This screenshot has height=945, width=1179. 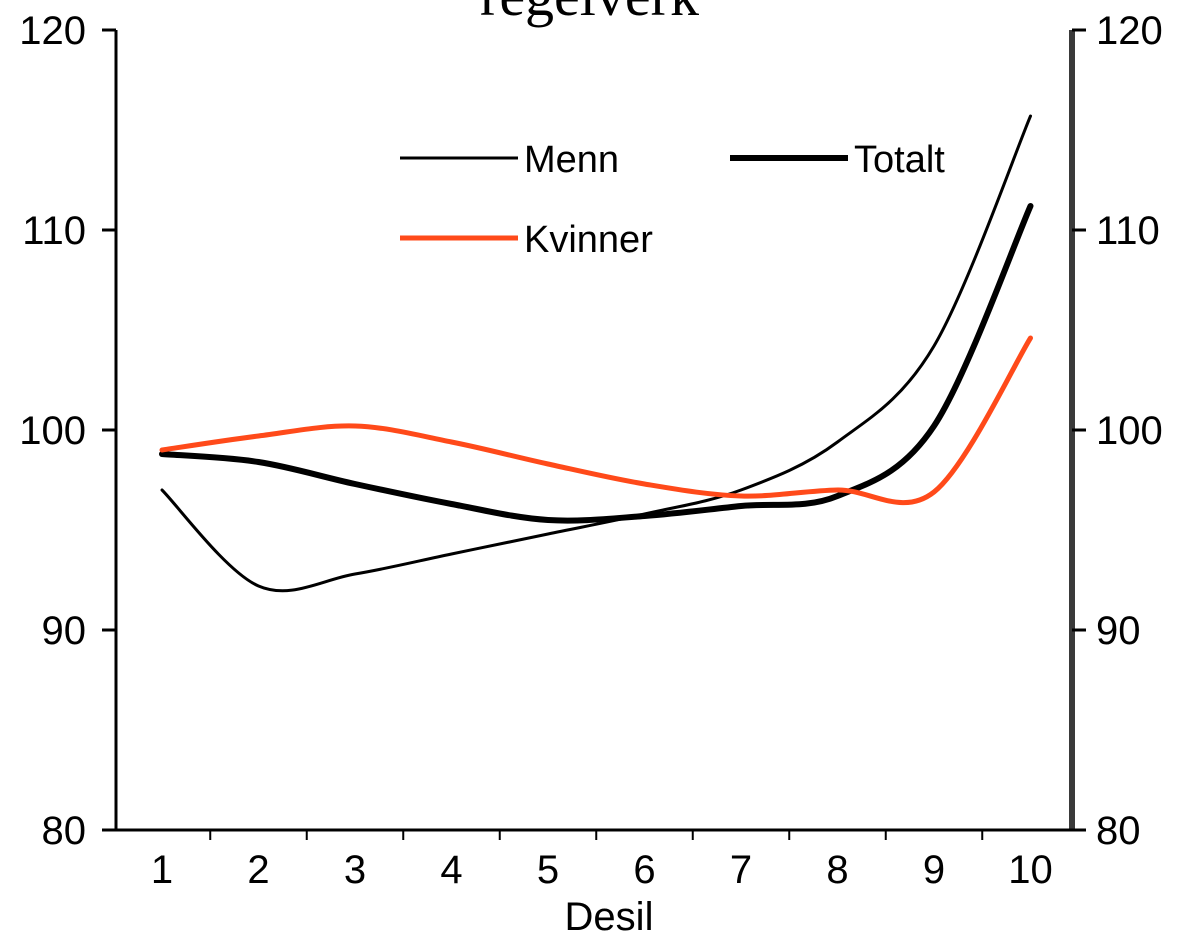 What do you see at coordinates (899, 160) in the screenshot?
I see `legend-label-totalt: Totalt` at bounding box center [899, 160].